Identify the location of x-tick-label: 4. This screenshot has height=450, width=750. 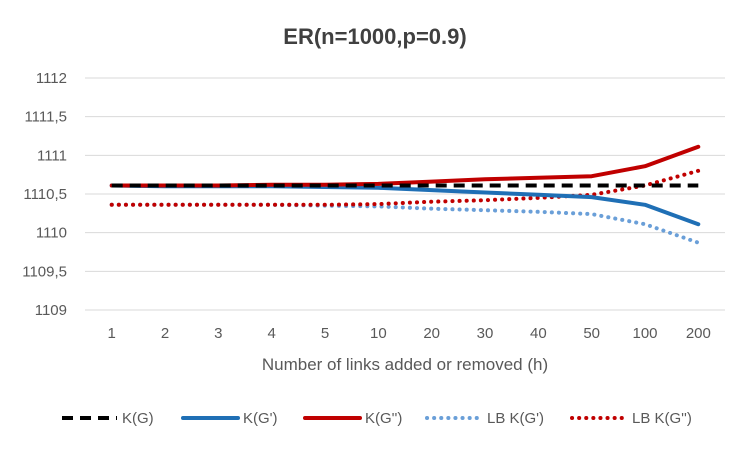
(271, 333).